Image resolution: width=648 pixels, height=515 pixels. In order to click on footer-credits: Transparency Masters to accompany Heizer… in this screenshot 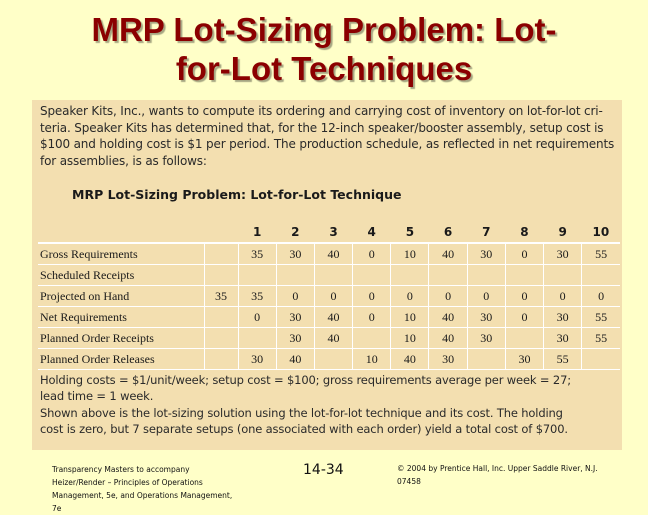, I will do `click(162, 489)`.